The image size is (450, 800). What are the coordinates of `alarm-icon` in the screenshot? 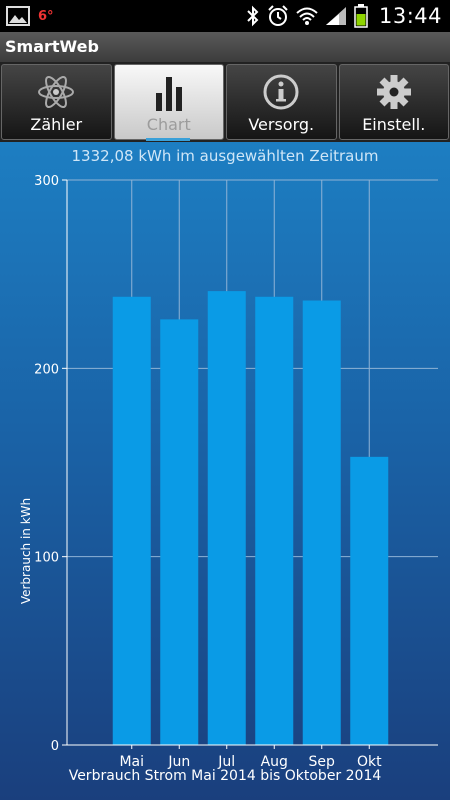 It's located at (278, 15).